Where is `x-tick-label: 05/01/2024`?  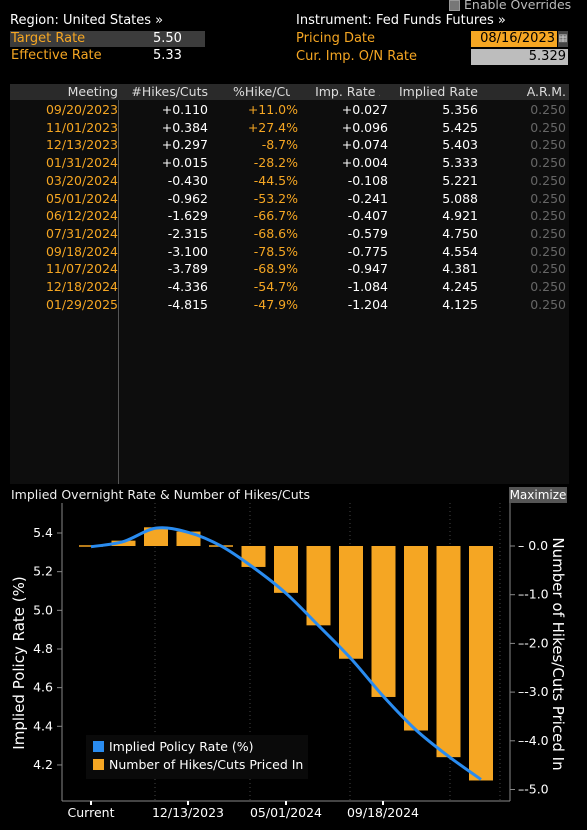
x-tick-label: 05/01/2024 is located at coordinates (286, 812).